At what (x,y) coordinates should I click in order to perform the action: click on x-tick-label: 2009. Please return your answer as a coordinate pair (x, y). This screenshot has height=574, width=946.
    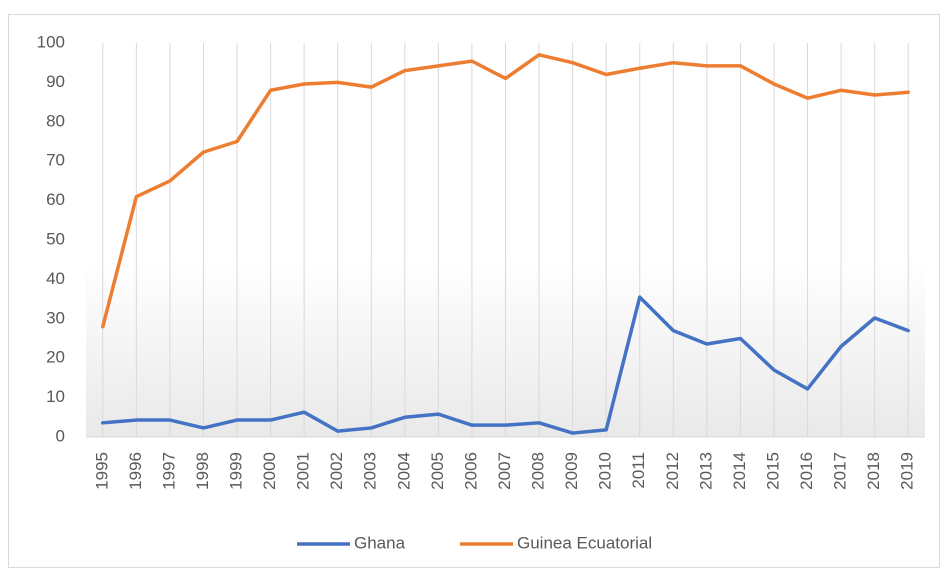
    Looking at the image, I should click on (571, 471).